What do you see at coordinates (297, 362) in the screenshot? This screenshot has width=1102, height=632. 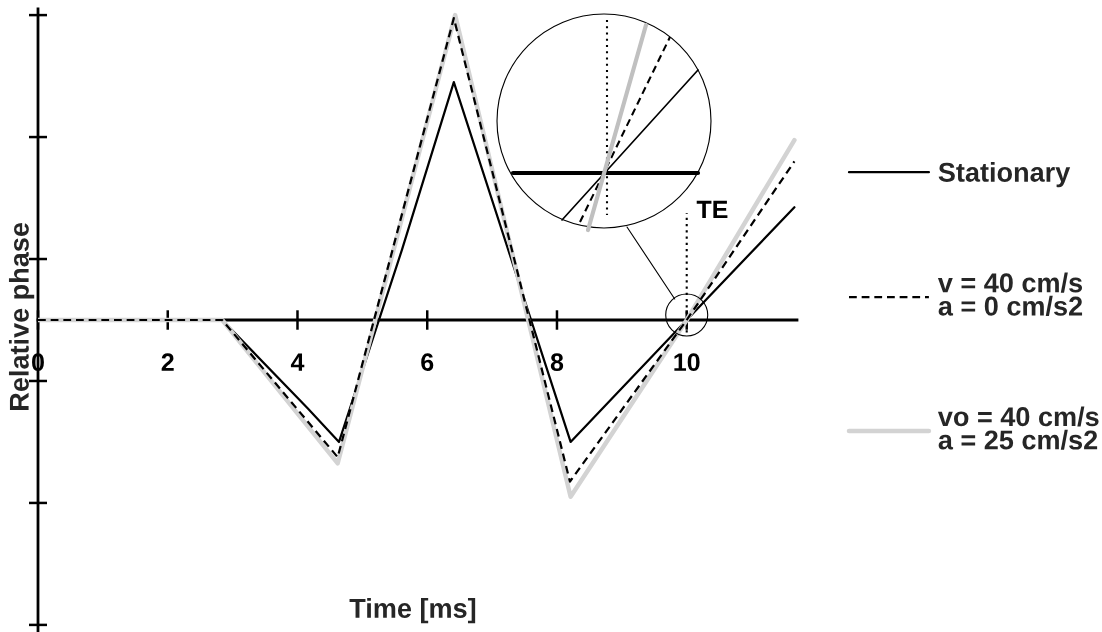 I see `x-tick-label: 4` at bounding box center [297, 362].